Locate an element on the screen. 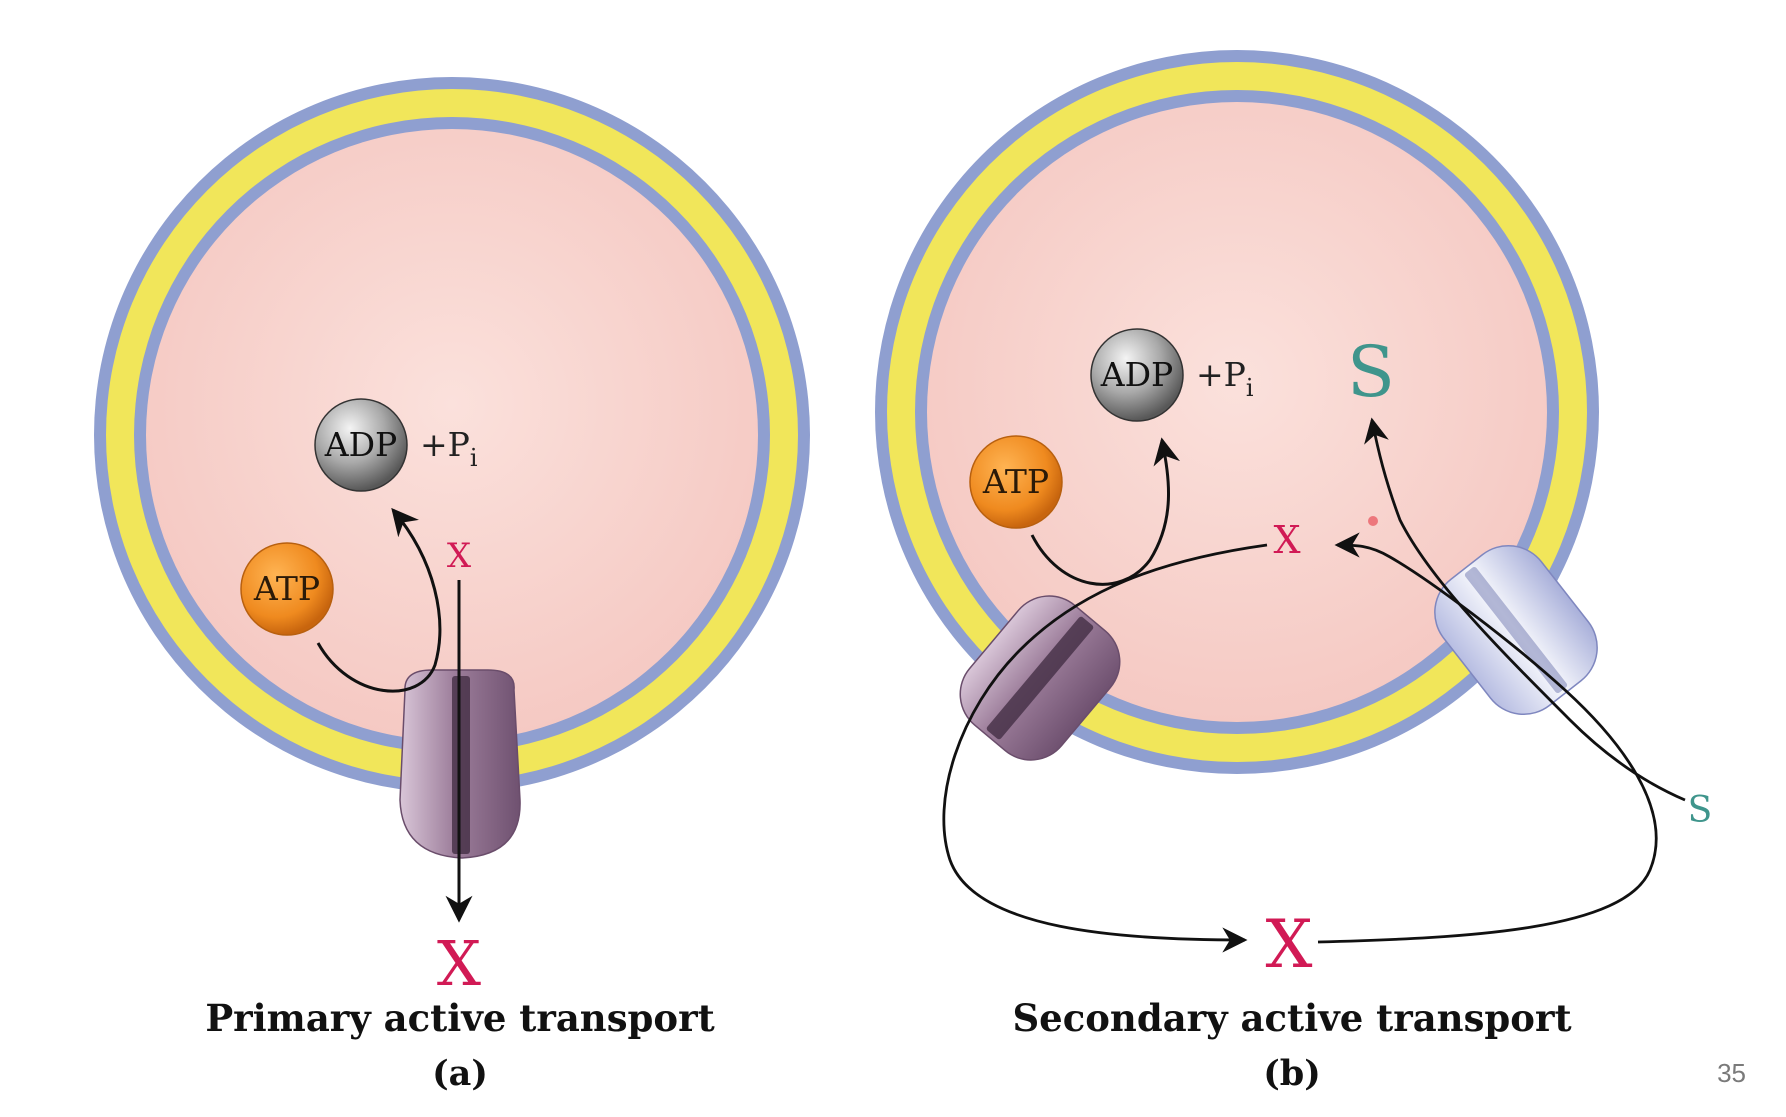  pi-label-a: +Pi is located at coordinates (449, 448).